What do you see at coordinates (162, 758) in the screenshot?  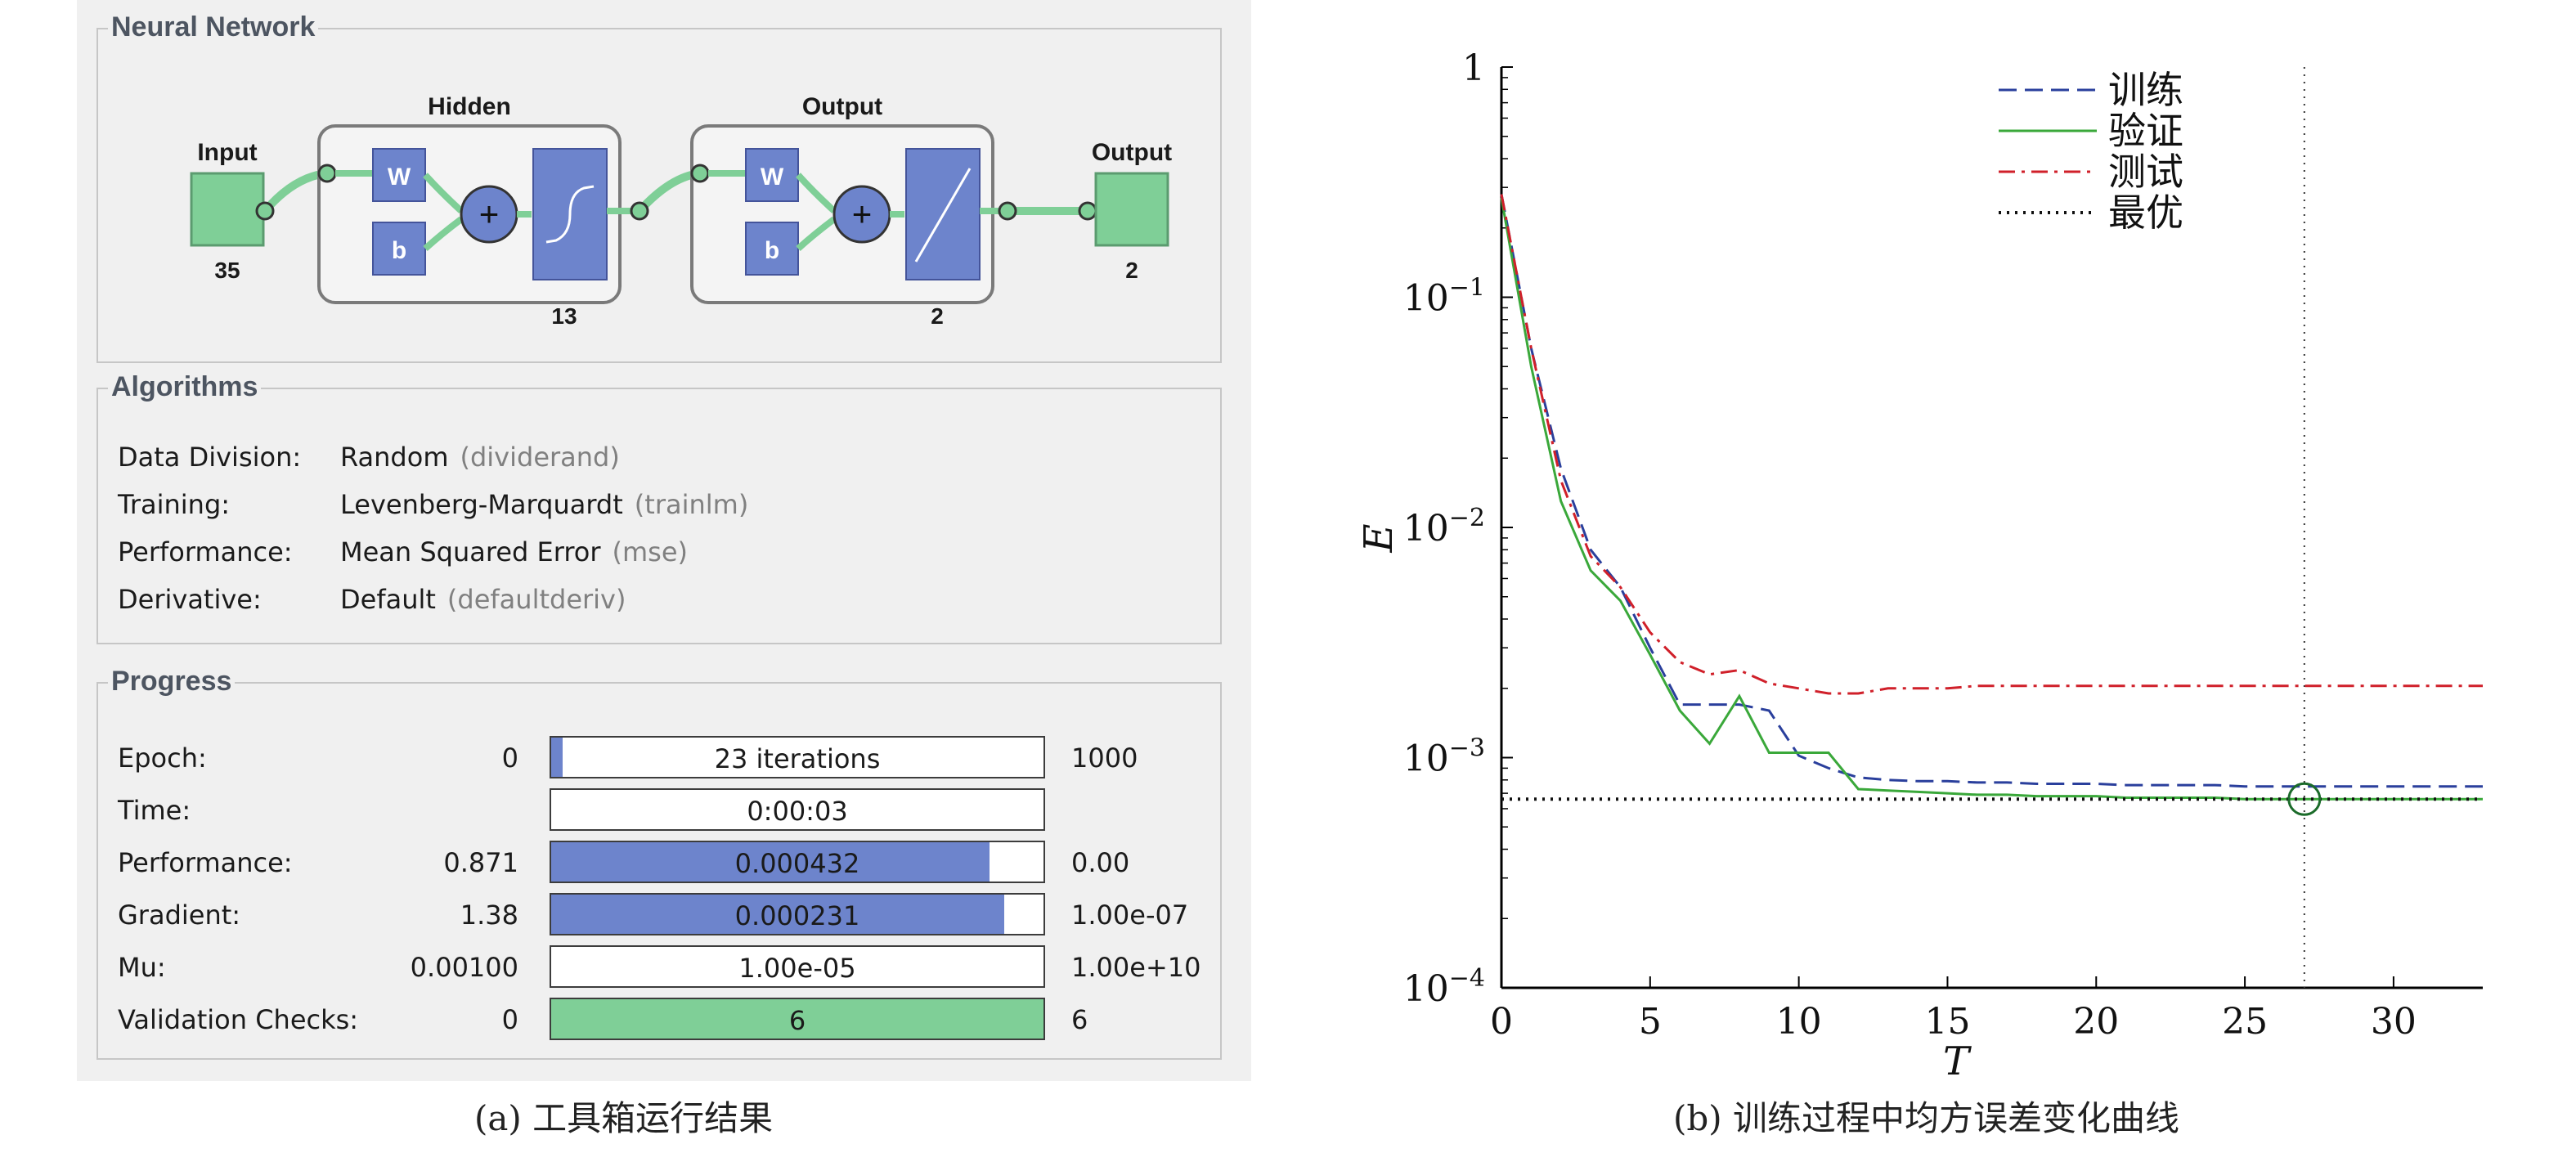 I see `progress-label: Epoch:` at bounding box center [162, 758].